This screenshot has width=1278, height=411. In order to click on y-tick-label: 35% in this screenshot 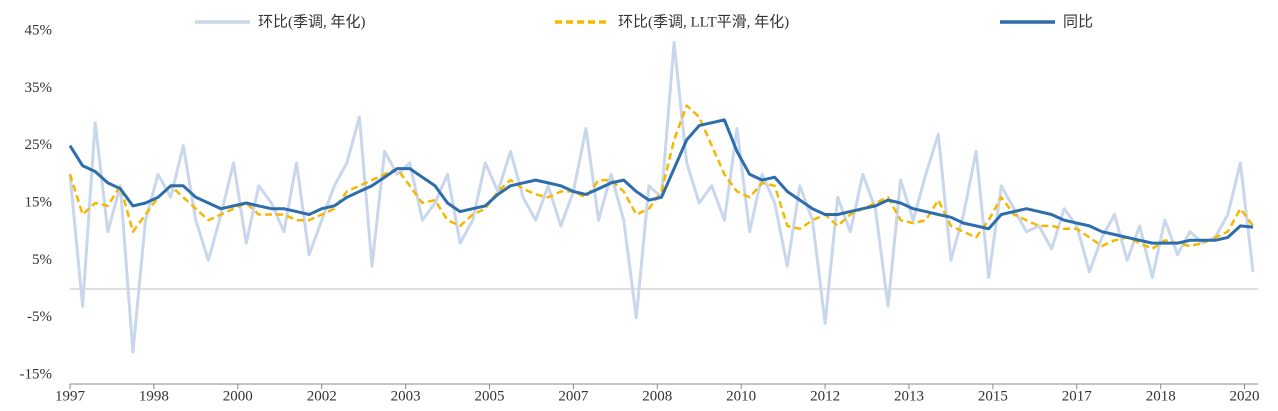, I will do `click(39, 88)`.